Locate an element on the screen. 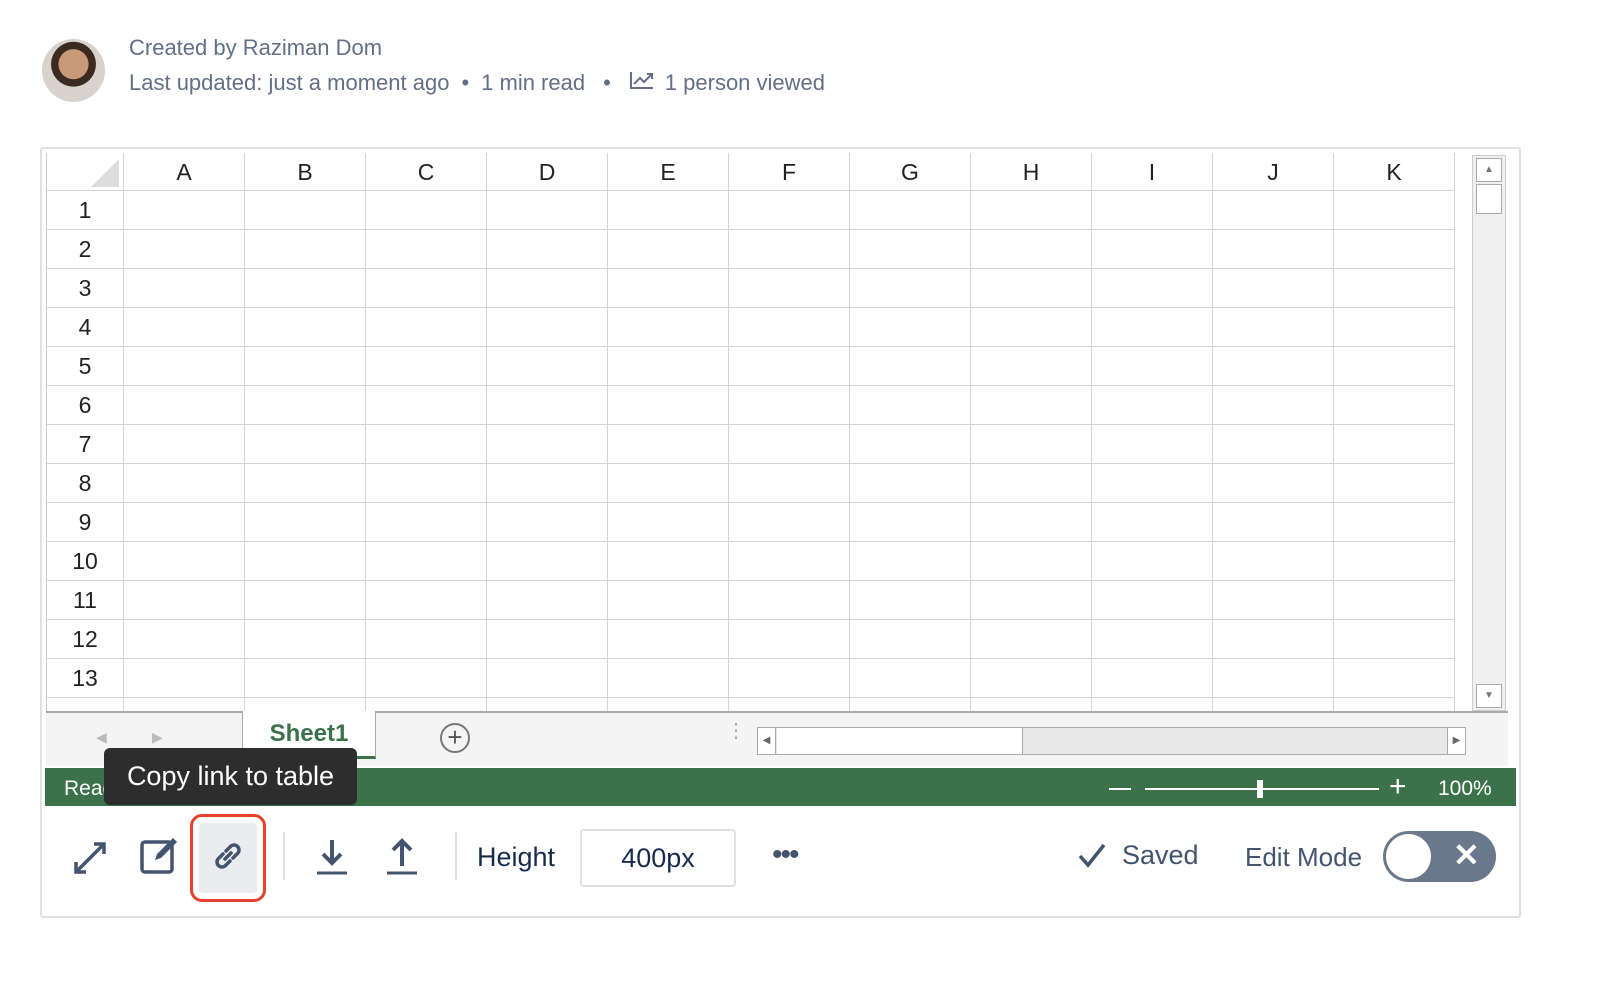  copy-link-button is located at coordinates (228, 858).